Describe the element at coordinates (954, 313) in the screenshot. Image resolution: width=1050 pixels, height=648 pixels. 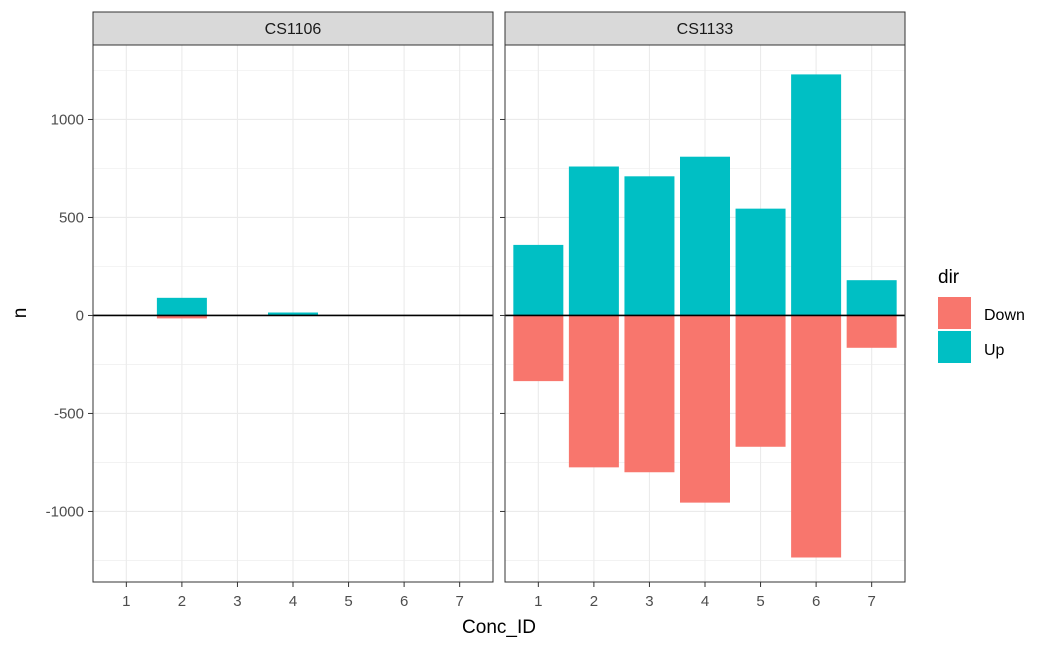
I see `legend-swatch-down` at that location.